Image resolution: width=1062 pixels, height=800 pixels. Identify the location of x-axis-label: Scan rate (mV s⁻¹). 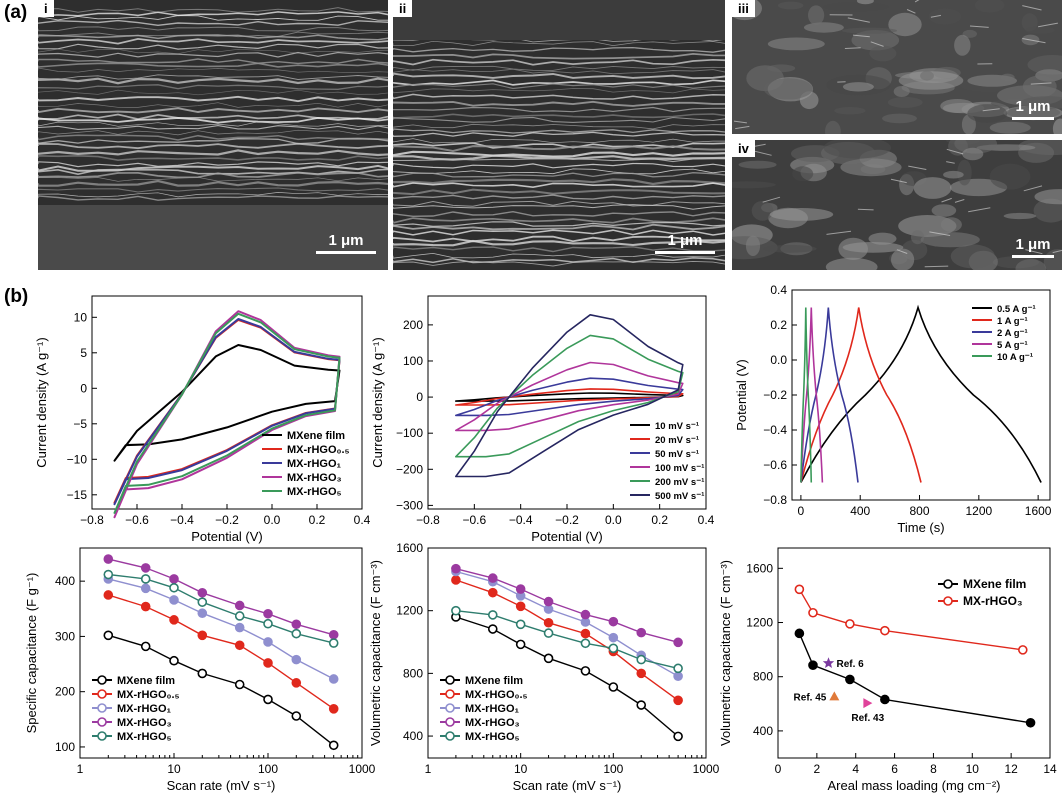
(567, 785).